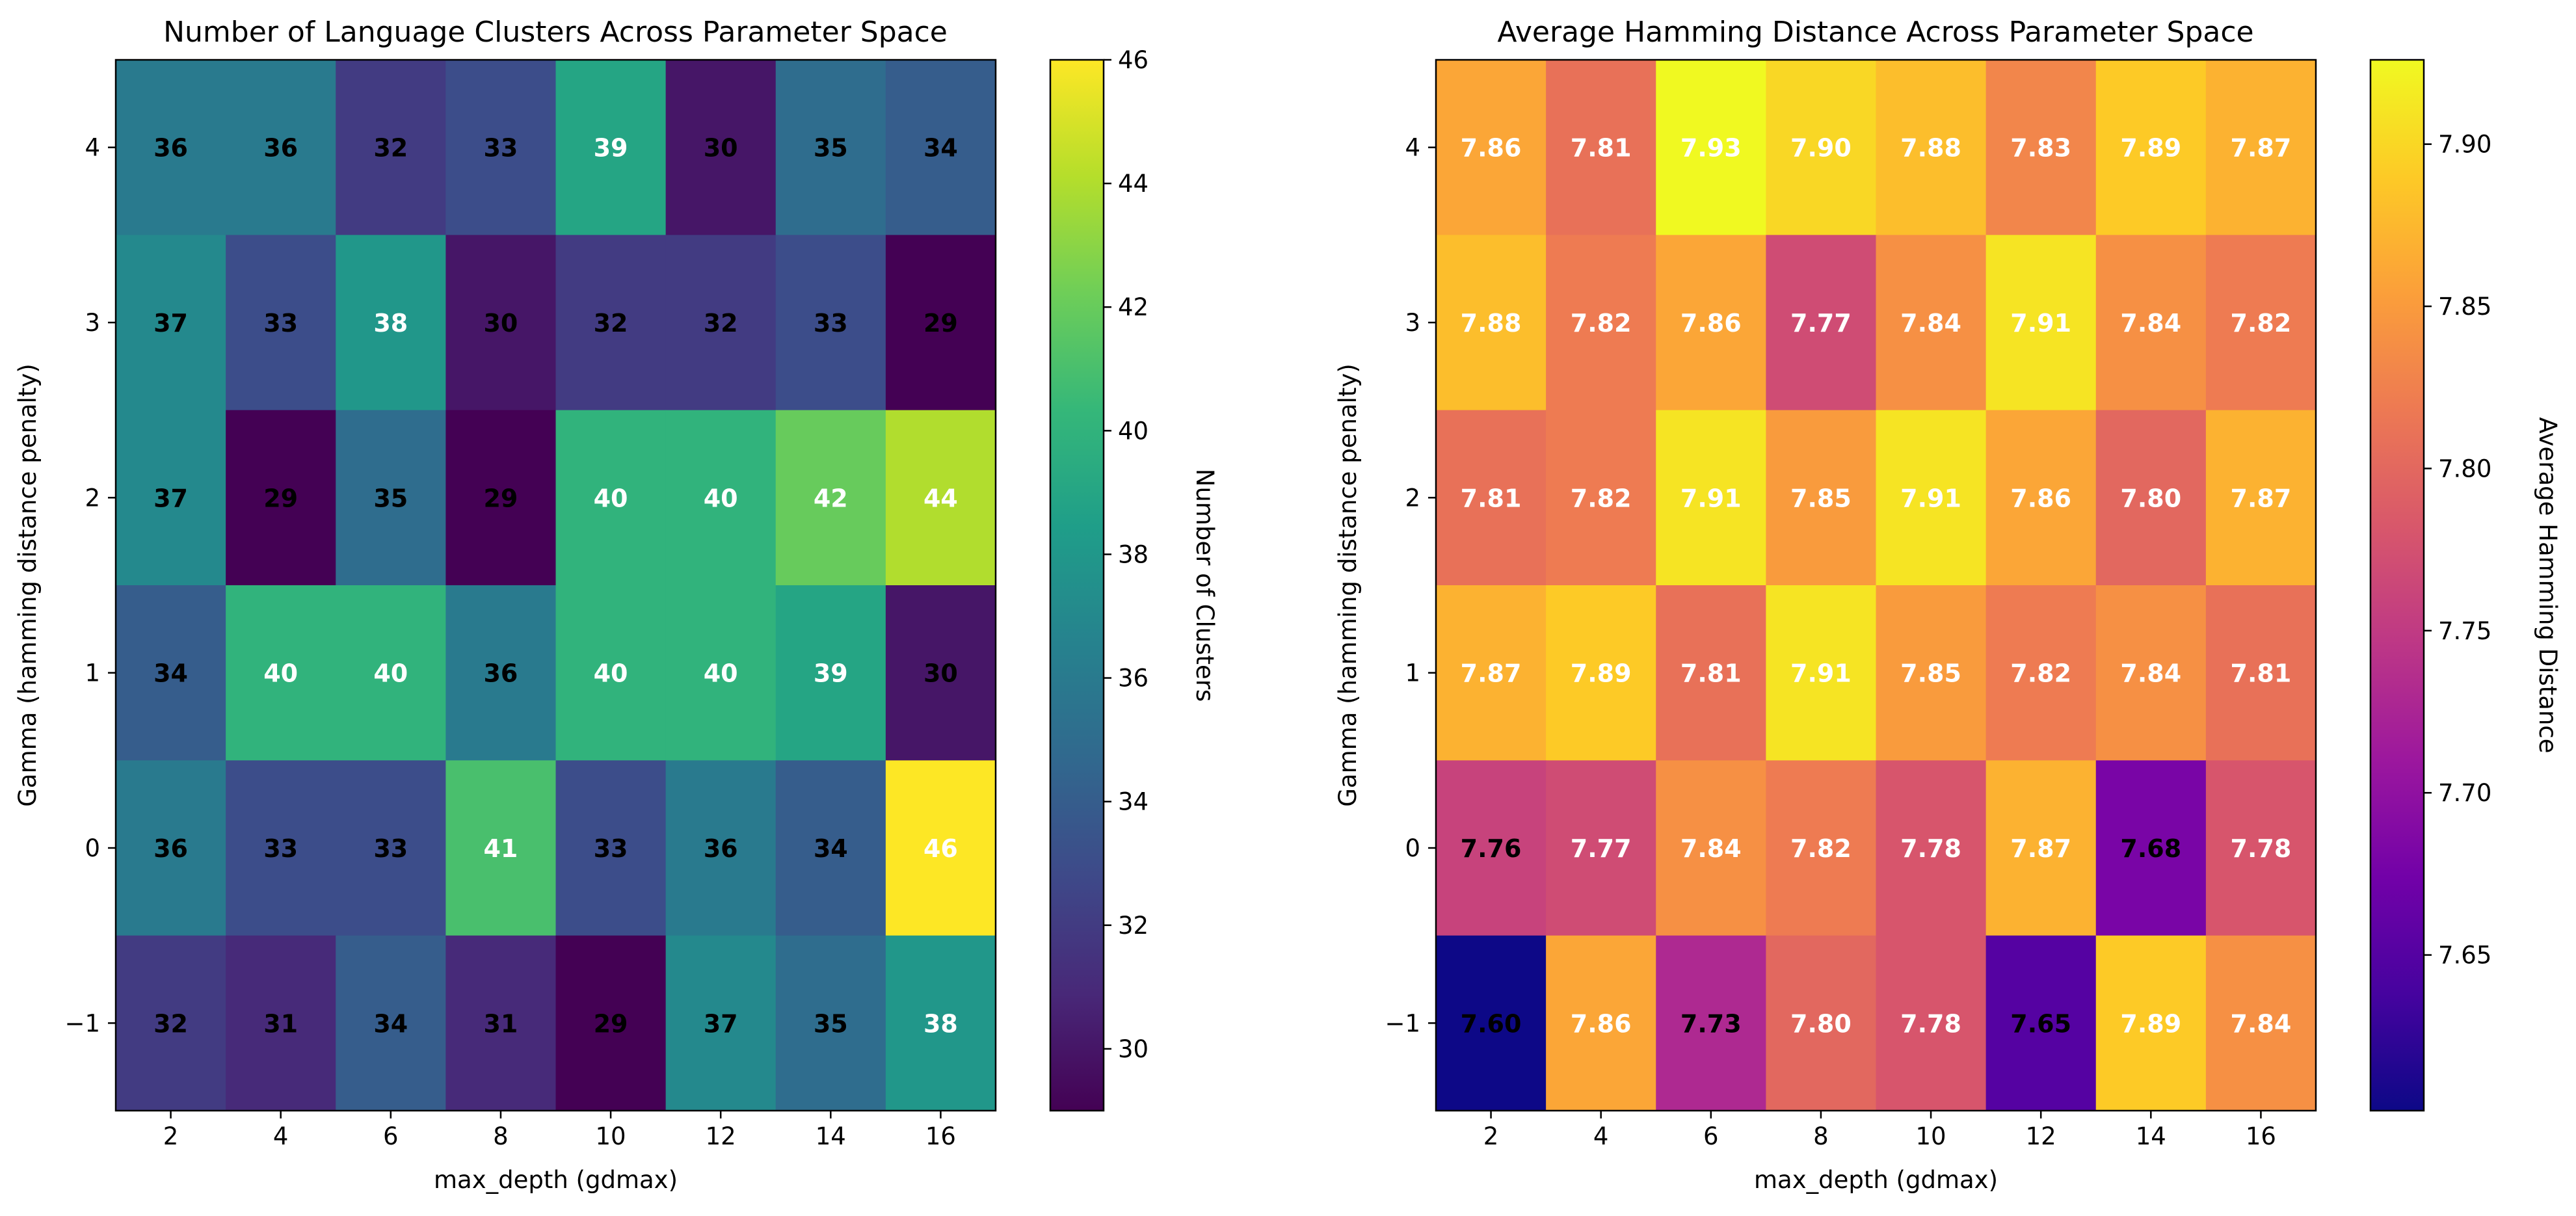 Image resolution: width=2576 pixels, height=1216 pixels. Describe the element at coordinates (2150, 148) in the screenshot. I see `cell-value-label: 7.89` at that location.